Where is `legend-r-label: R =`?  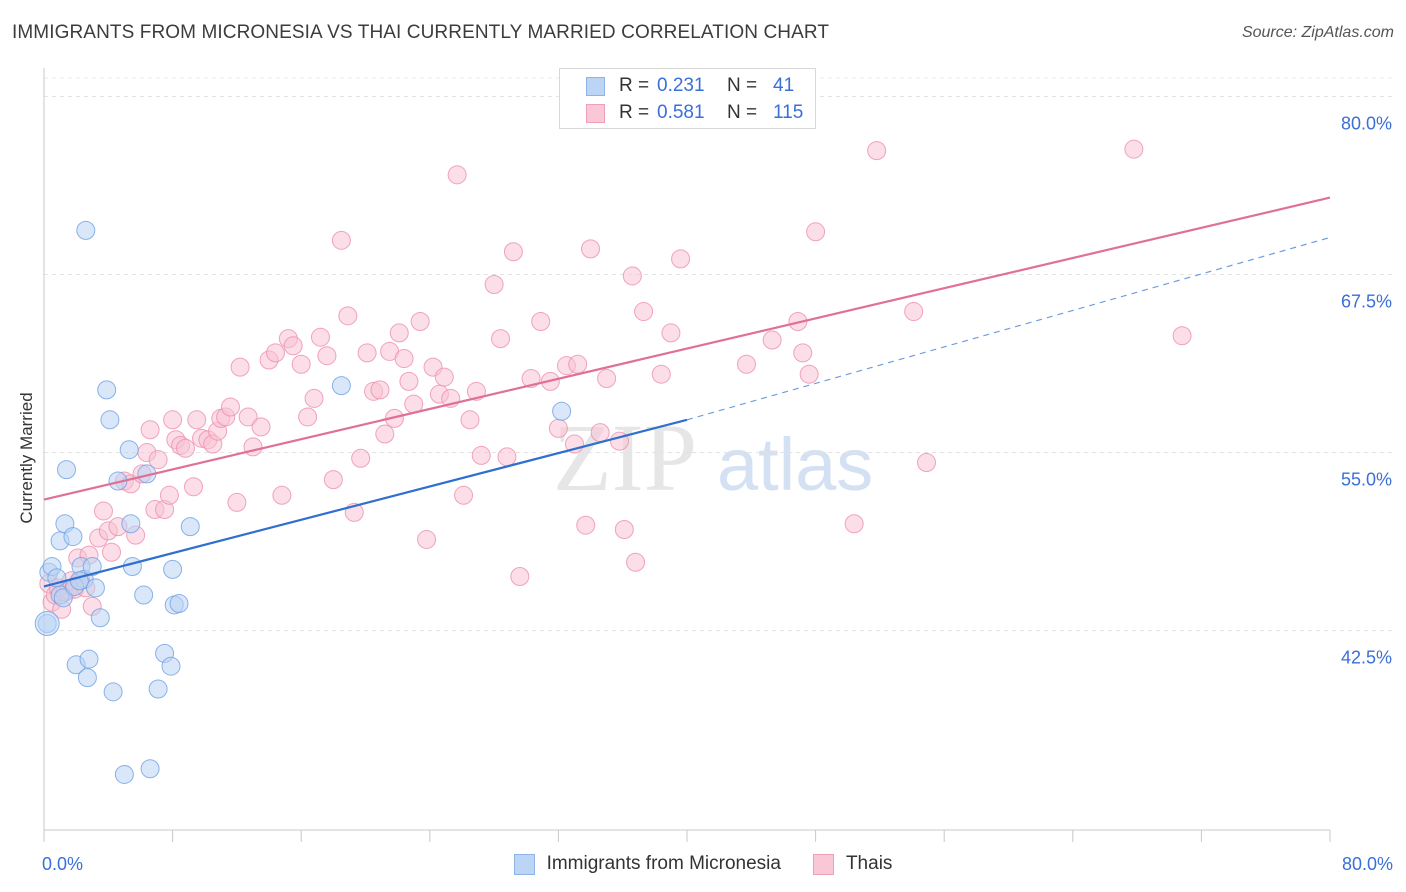 legend-r-label: R = is located at coordinates (634, 112).